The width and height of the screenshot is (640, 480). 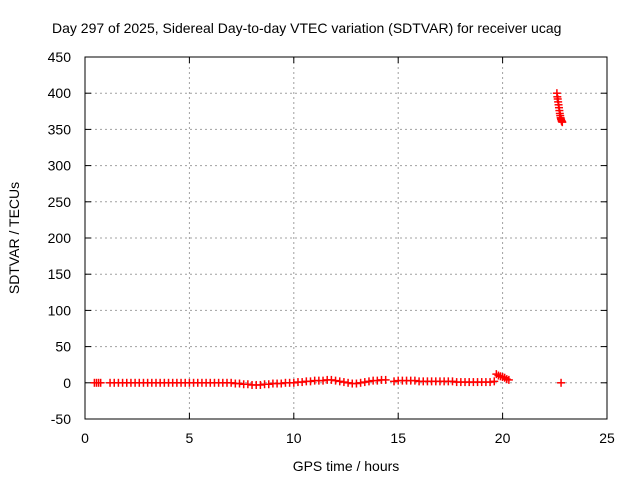 What do you see at coordinates (346, 466) in the screenshot?
I see `x-axis-label: GPS time / hours` at bounding box center [346, 466].